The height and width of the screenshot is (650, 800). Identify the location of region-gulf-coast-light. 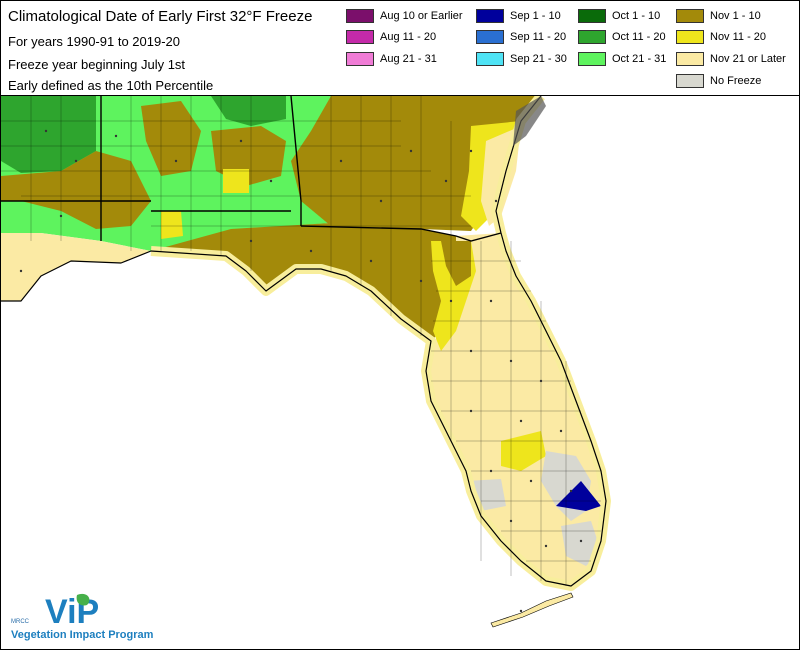
(76, 267).